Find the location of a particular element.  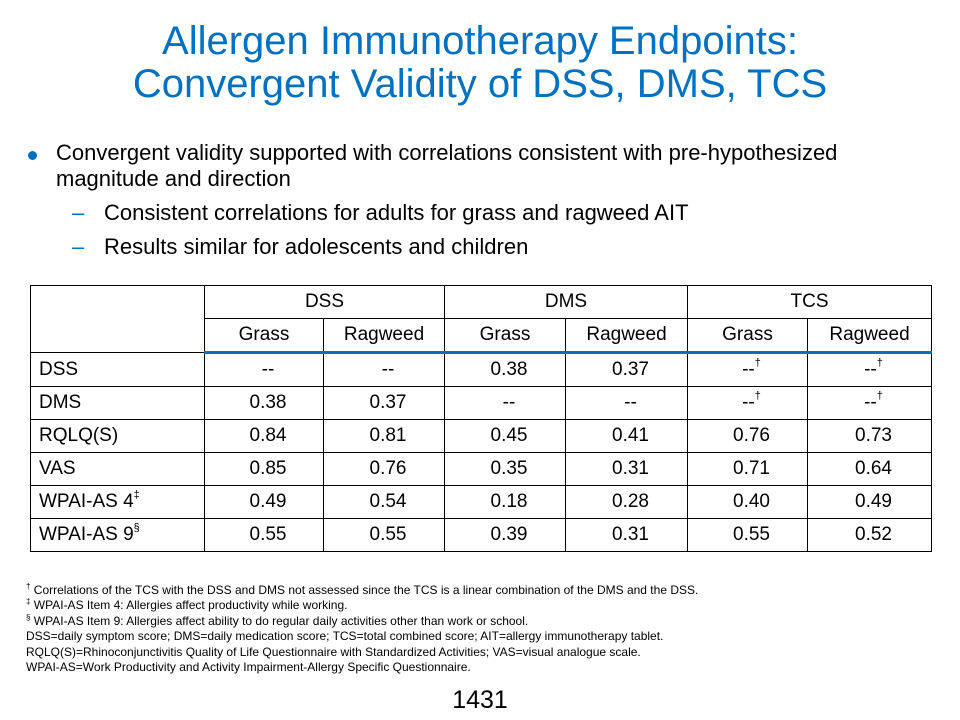

cell-value: 0.73 is located at coordinates (873, 435).